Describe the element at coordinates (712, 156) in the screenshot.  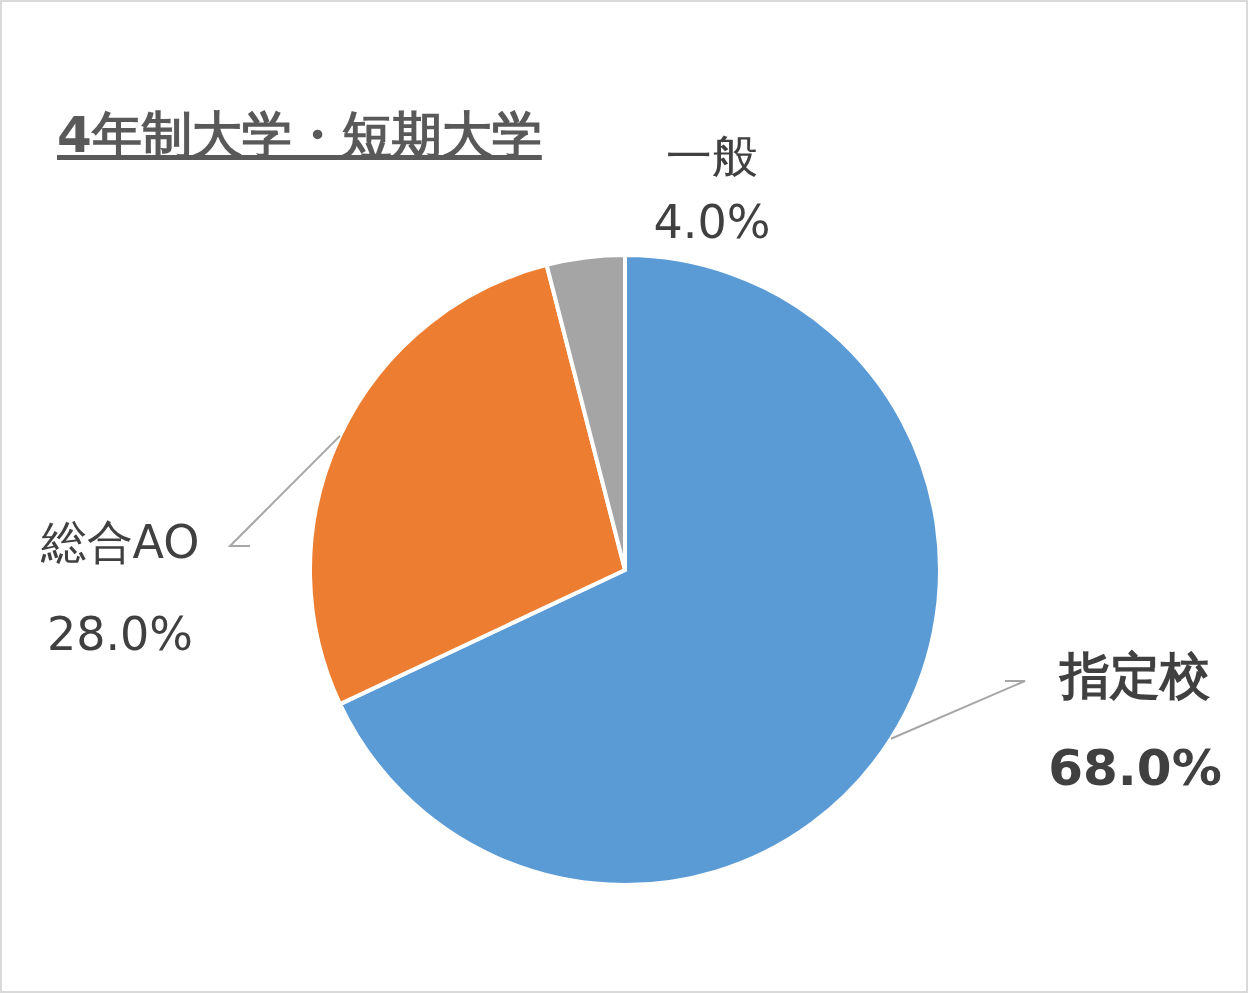
I see `slice-label: 一般` at that location.